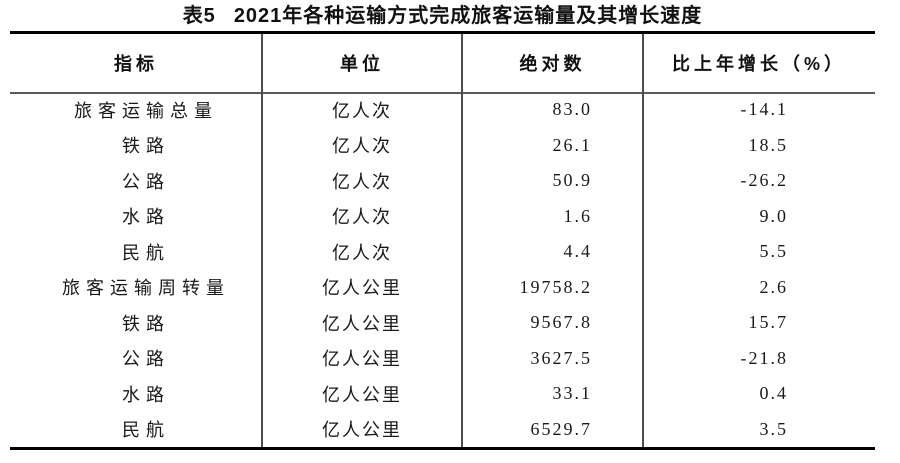  What do you see at coordinates (561, 357) in the screenshot?
I see `cell-absolute-value: 3627.5` at bounding box center [561, 357].